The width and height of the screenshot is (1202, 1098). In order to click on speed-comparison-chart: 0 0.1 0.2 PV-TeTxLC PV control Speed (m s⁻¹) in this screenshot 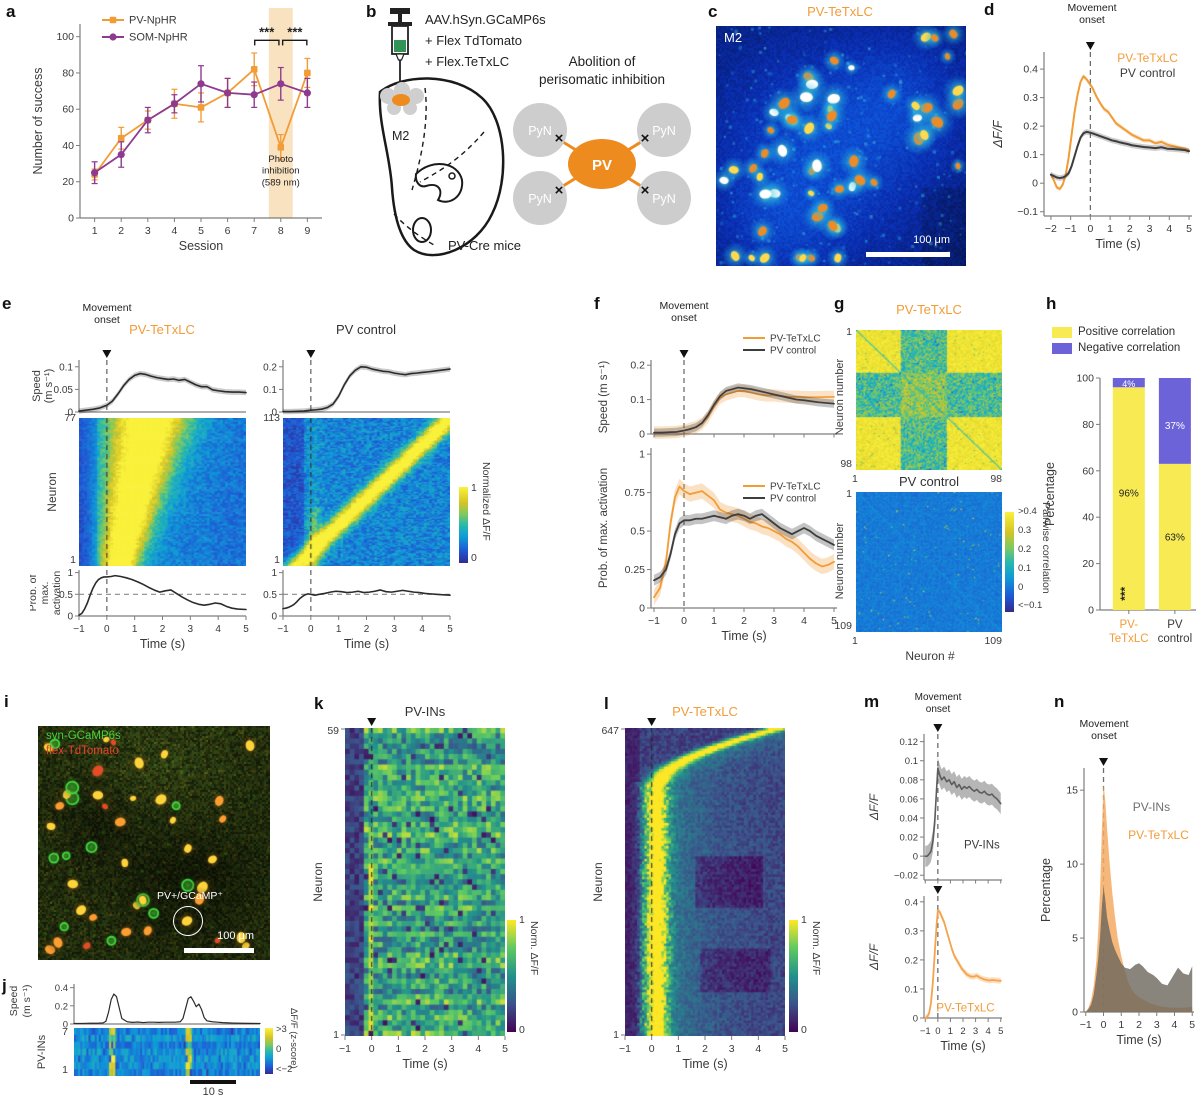, I will do `click(721, 388)`.